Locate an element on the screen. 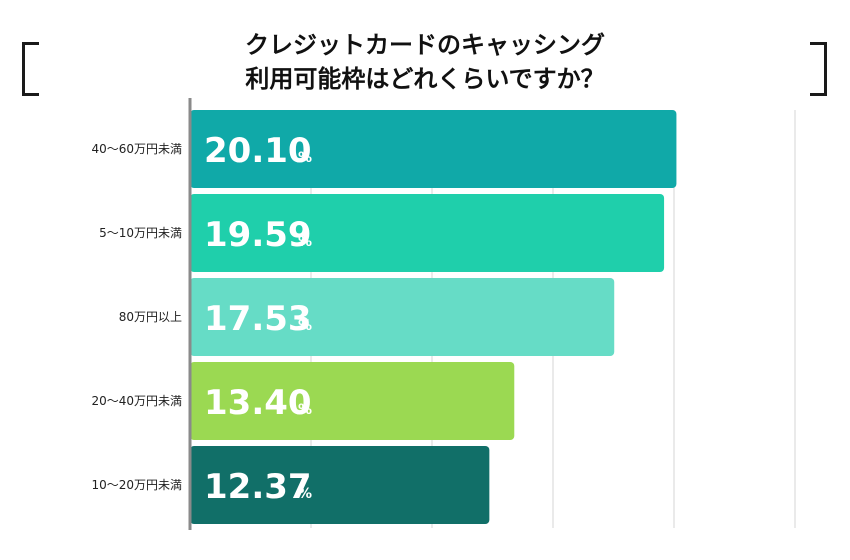 The image size is (850, 560). chart-title-line-2: 利用可能枠はどれくらいですか？ is located at coordinates (425, 79).